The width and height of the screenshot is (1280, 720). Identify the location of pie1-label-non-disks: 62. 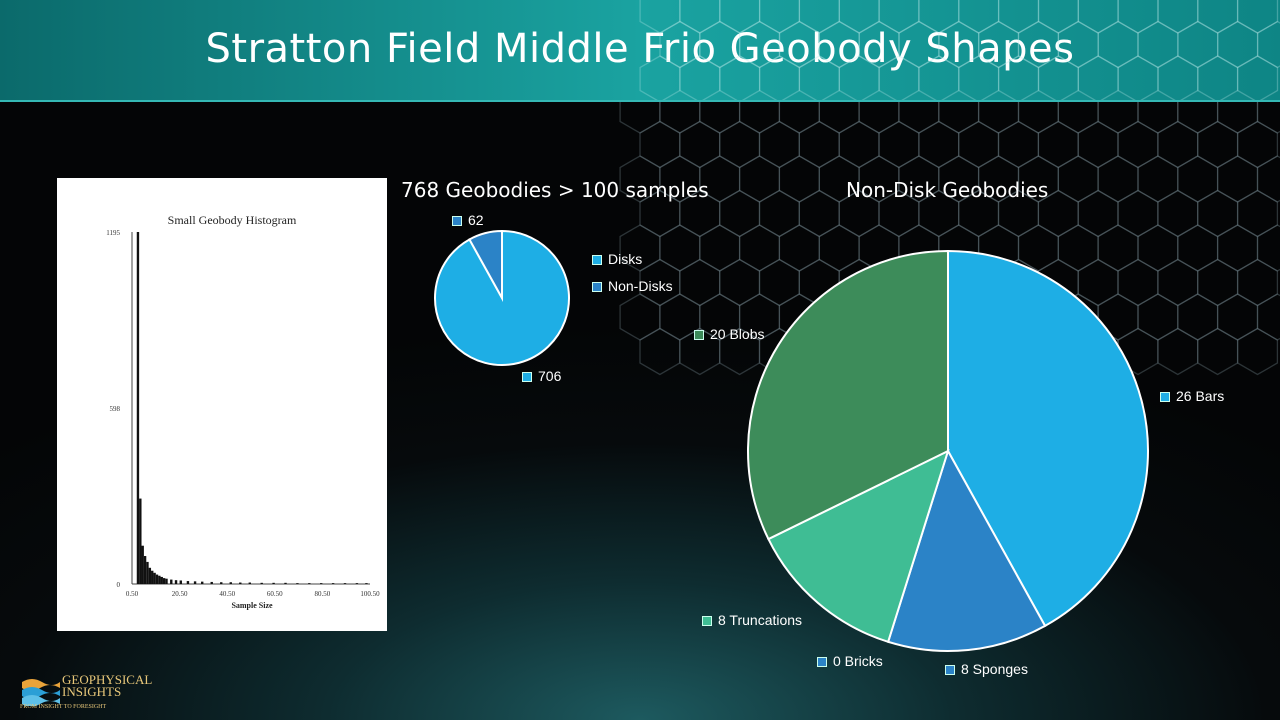
(468, 220).